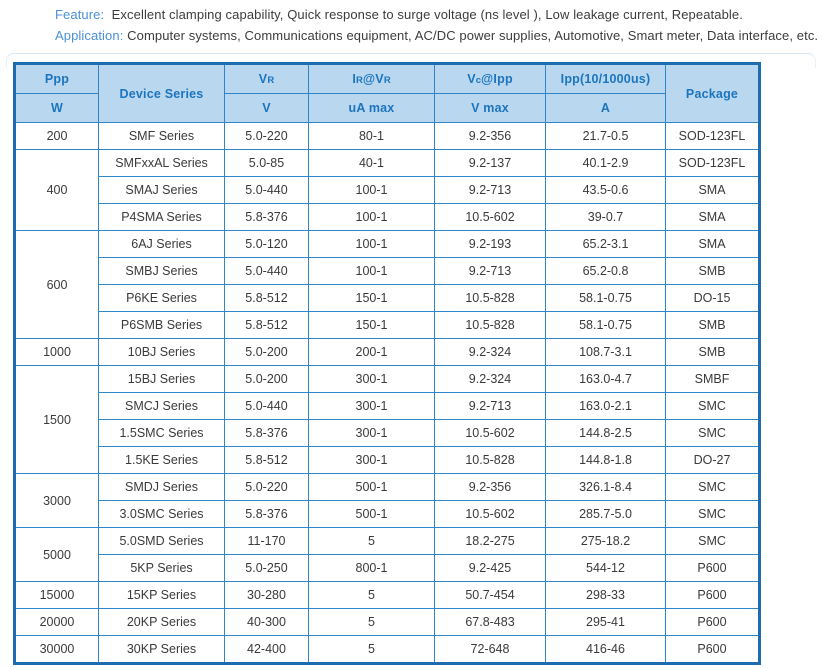 Image resolution: width=822 pixels, height=668 pixels. I want to click on cell-device-series: 20KP Series, so click(161, 622).